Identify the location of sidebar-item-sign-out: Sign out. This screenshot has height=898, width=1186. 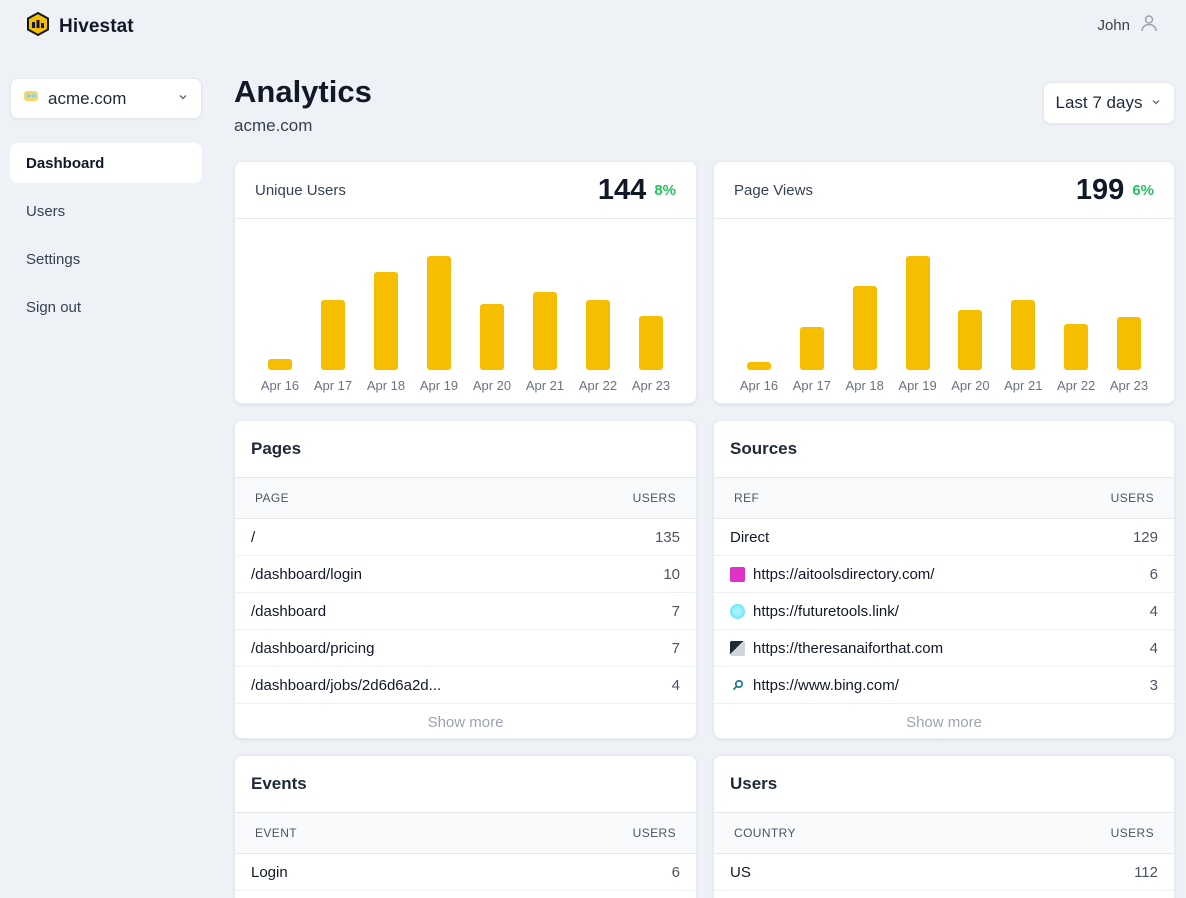
(54, 307).